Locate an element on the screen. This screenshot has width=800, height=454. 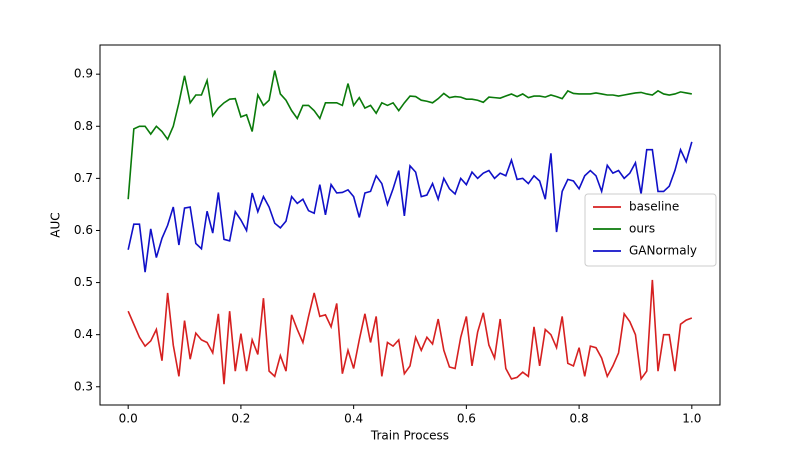
y-tick-label: 0.5 is located at coordinates (83, 282).